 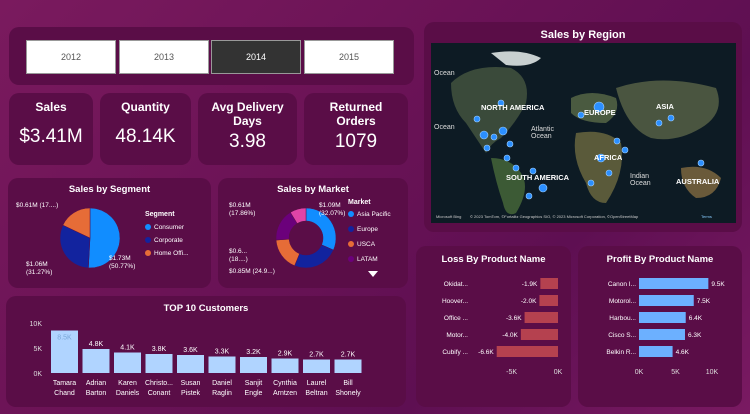 I want to click on year-button-2012: 2012, so click(x=71, y=57).